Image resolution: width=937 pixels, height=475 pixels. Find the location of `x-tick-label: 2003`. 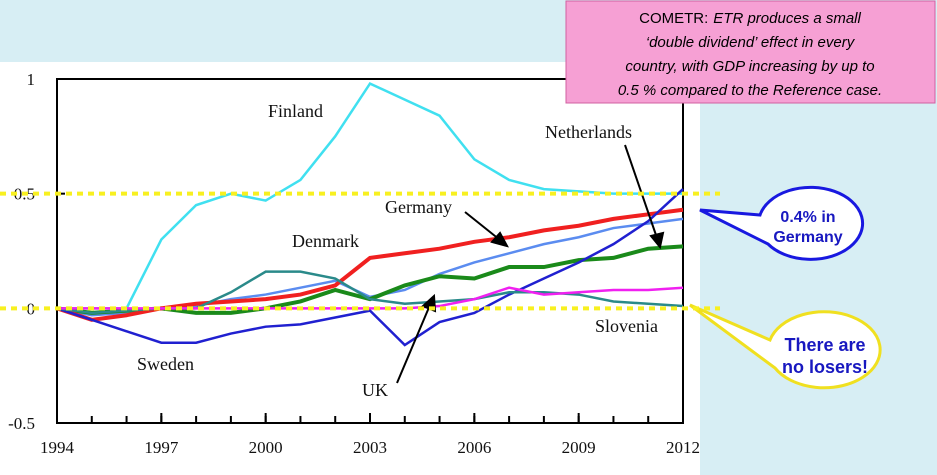

x-tick-label: 2003 is located at coordinates (370, 447).